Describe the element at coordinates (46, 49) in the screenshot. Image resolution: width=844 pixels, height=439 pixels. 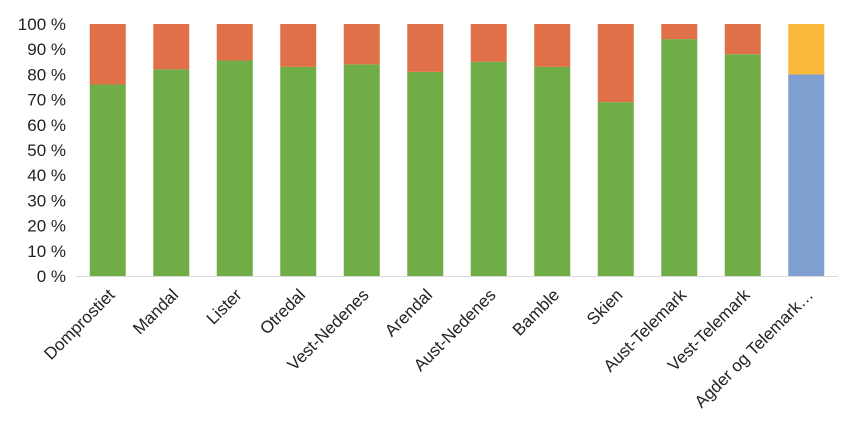
I see `y-tick-label: 90 %` at that location.